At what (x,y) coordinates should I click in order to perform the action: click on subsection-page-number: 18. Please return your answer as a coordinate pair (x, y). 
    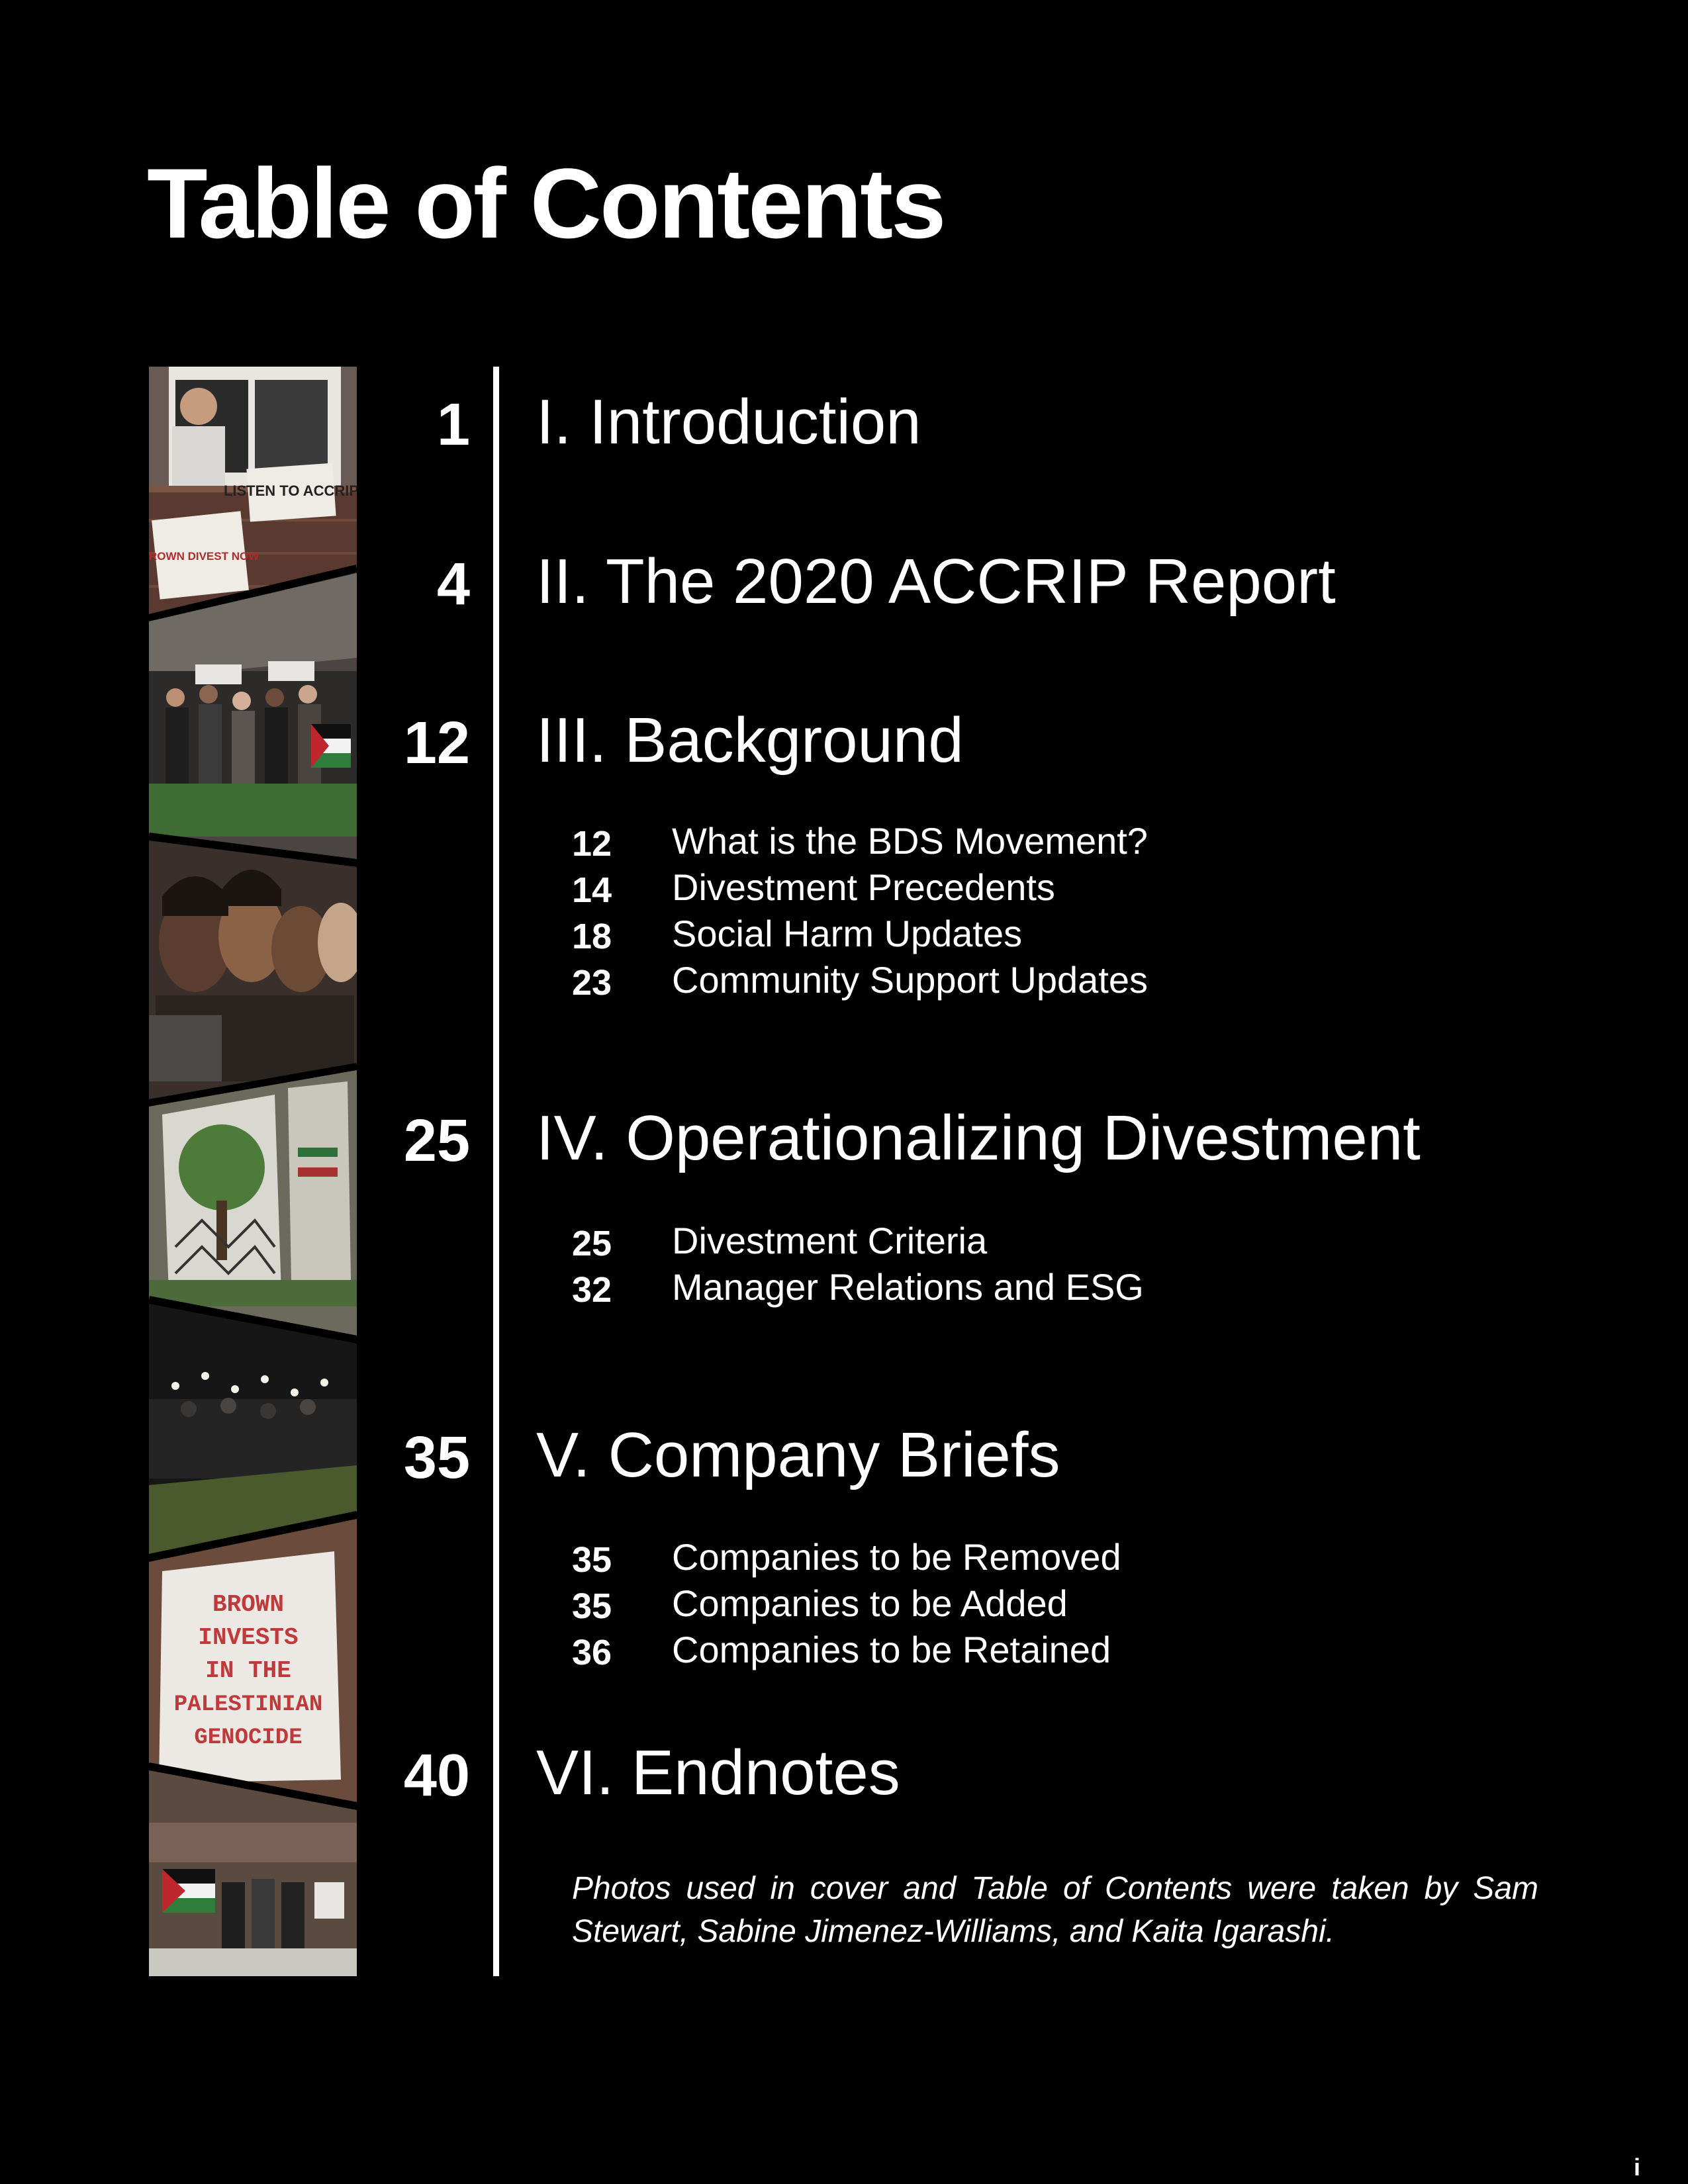
    Looking at the image, I should click on (592, 936).